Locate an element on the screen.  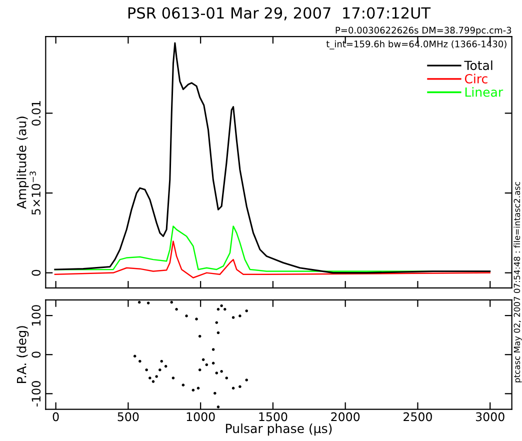
x-axis-title: Pulsar phase (μs) is located at coordinates (279, 429).